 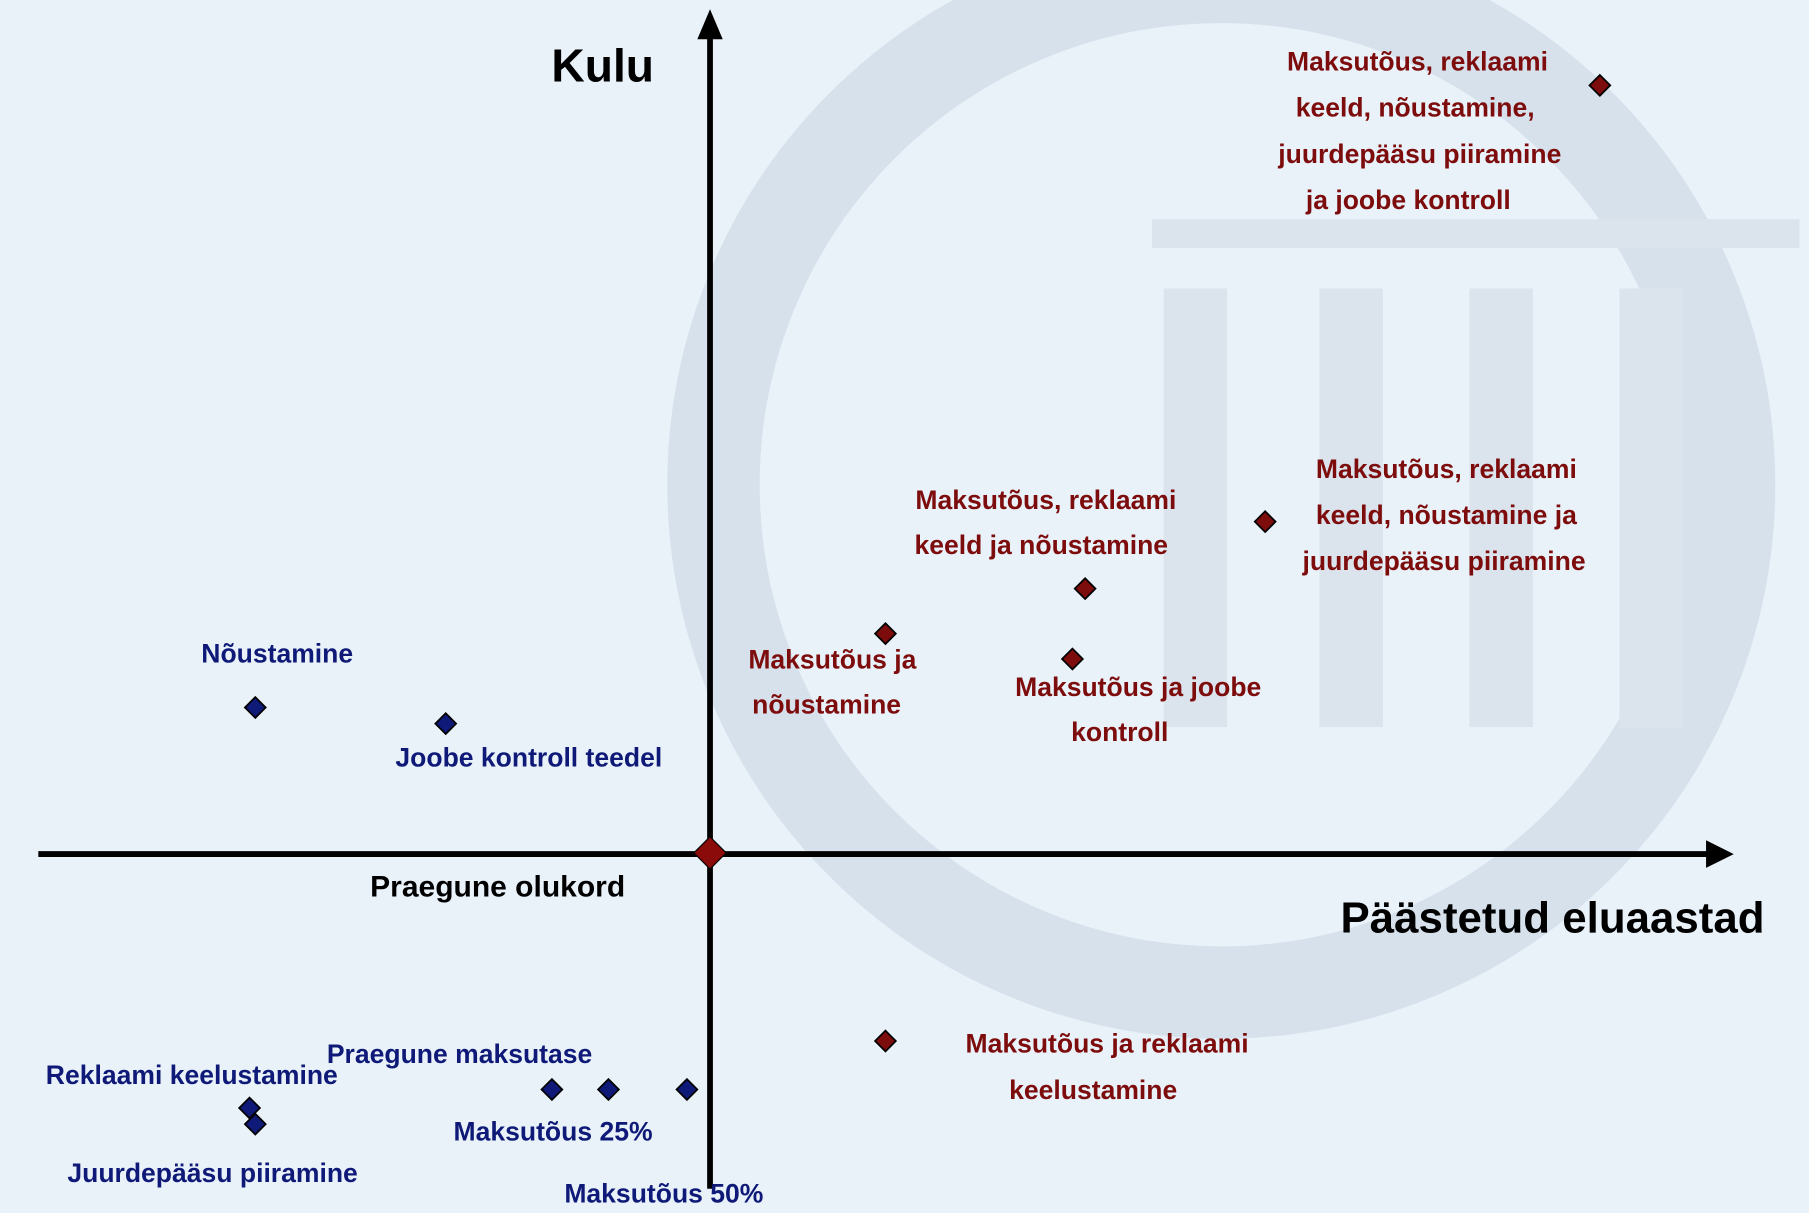 What do you see at coordinates (553, 1131) in the screenshot?
I see `point-label: Maksutõus 25%` at bounding box center [553, 1131].